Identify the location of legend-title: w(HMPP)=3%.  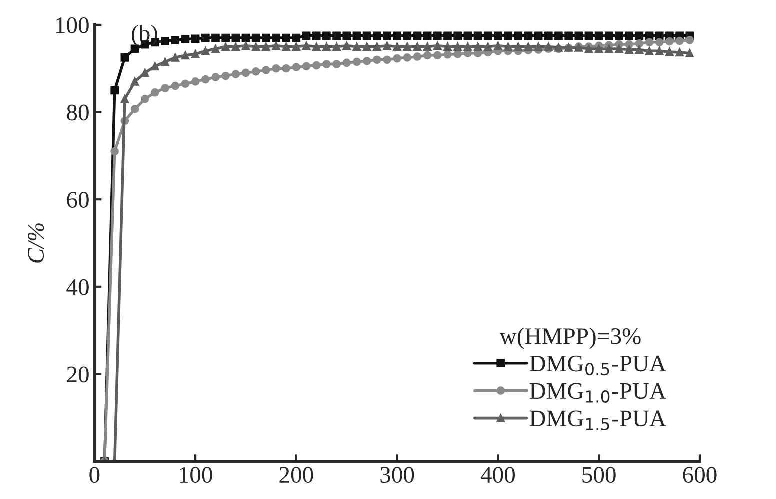
(570, 339).